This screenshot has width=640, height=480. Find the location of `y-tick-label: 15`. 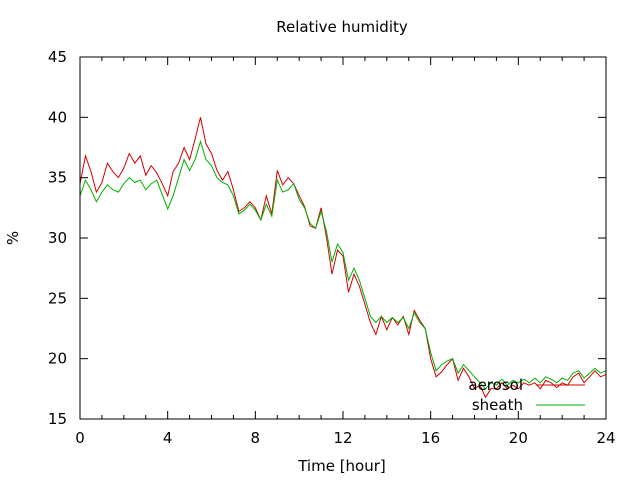

y-tick-label: 15 is located at coordinates (57, 419).